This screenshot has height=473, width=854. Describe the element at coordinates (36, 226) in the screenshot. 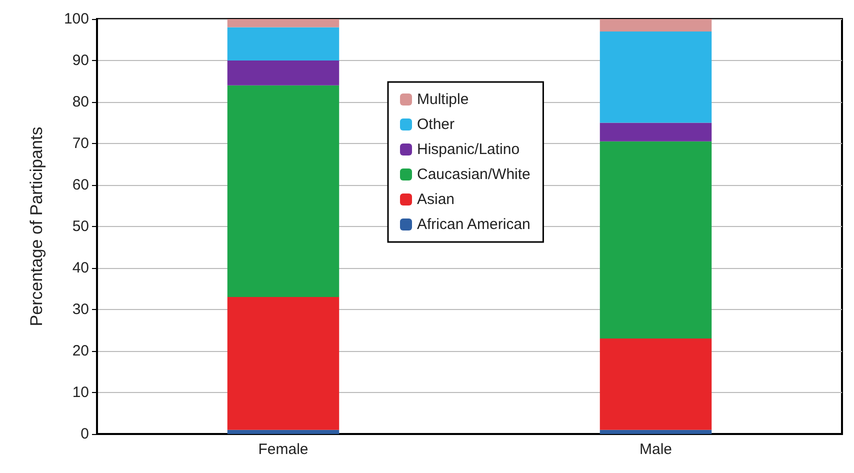

I see `y-axis-title: Percentage of Participants` at that location.